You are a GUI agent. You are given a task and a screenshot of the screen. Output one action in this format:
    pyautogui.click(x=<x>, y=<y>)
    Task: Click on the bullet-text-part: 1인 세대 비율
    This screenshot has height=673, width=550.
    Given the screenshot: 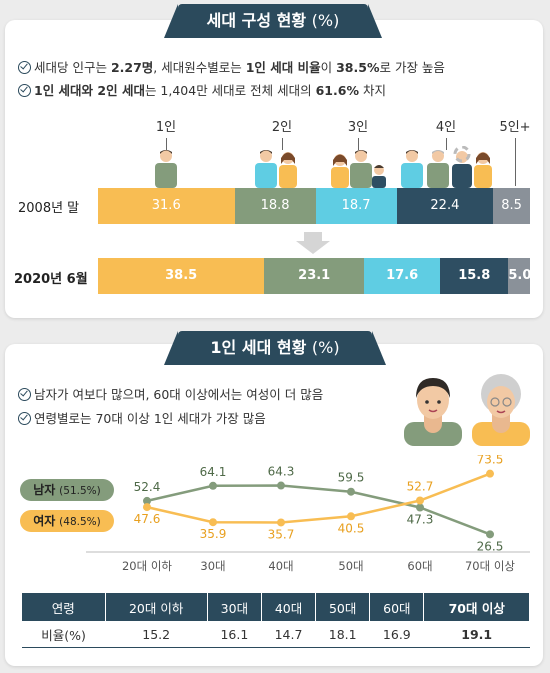 What is the action you would take?
    pyautogui.click(x=283, y=67)
    